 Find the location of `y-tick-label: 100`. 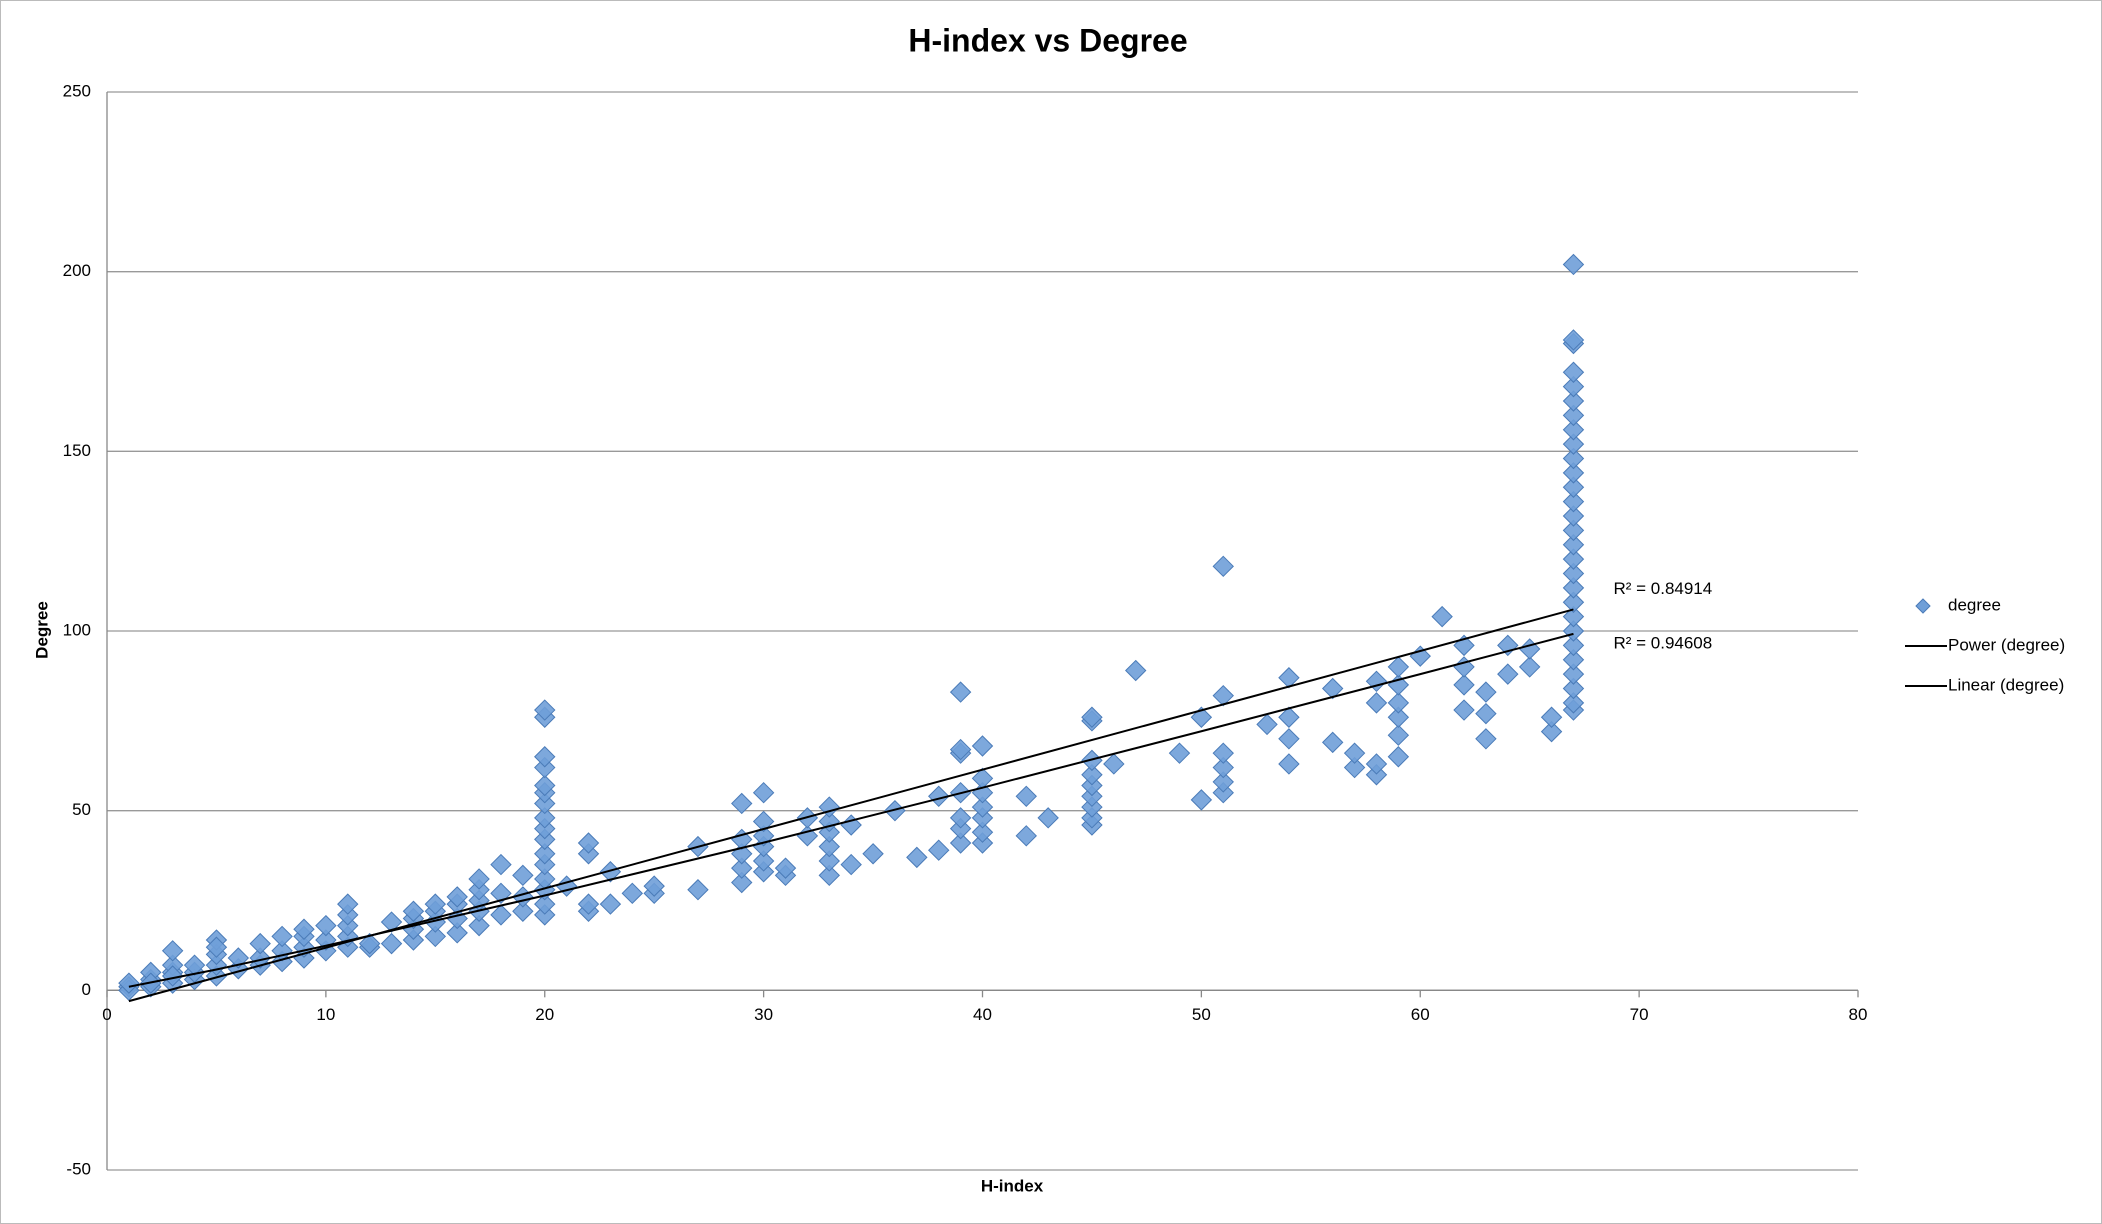

y-tick-label: 100 is located at coordinates (77, 629).